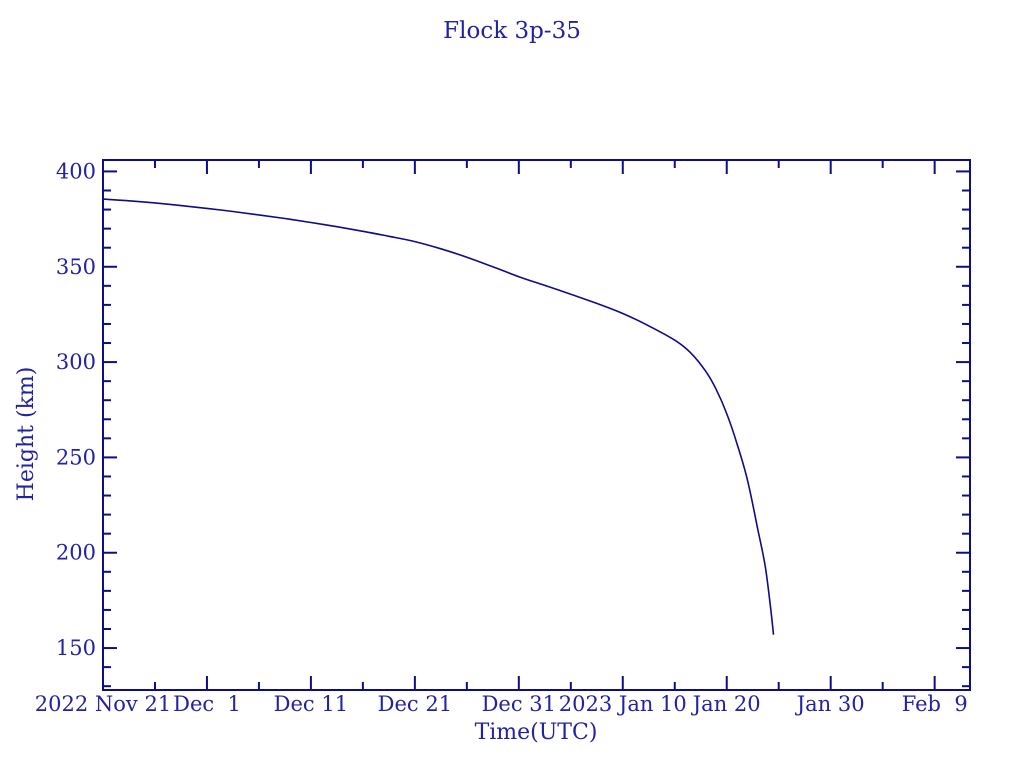 The width and height of the screenshot is (1024, 768). Describe the element at coordinates (519, 704) in the screenshot. I see `x-tick-label: Dec 31` at that location.